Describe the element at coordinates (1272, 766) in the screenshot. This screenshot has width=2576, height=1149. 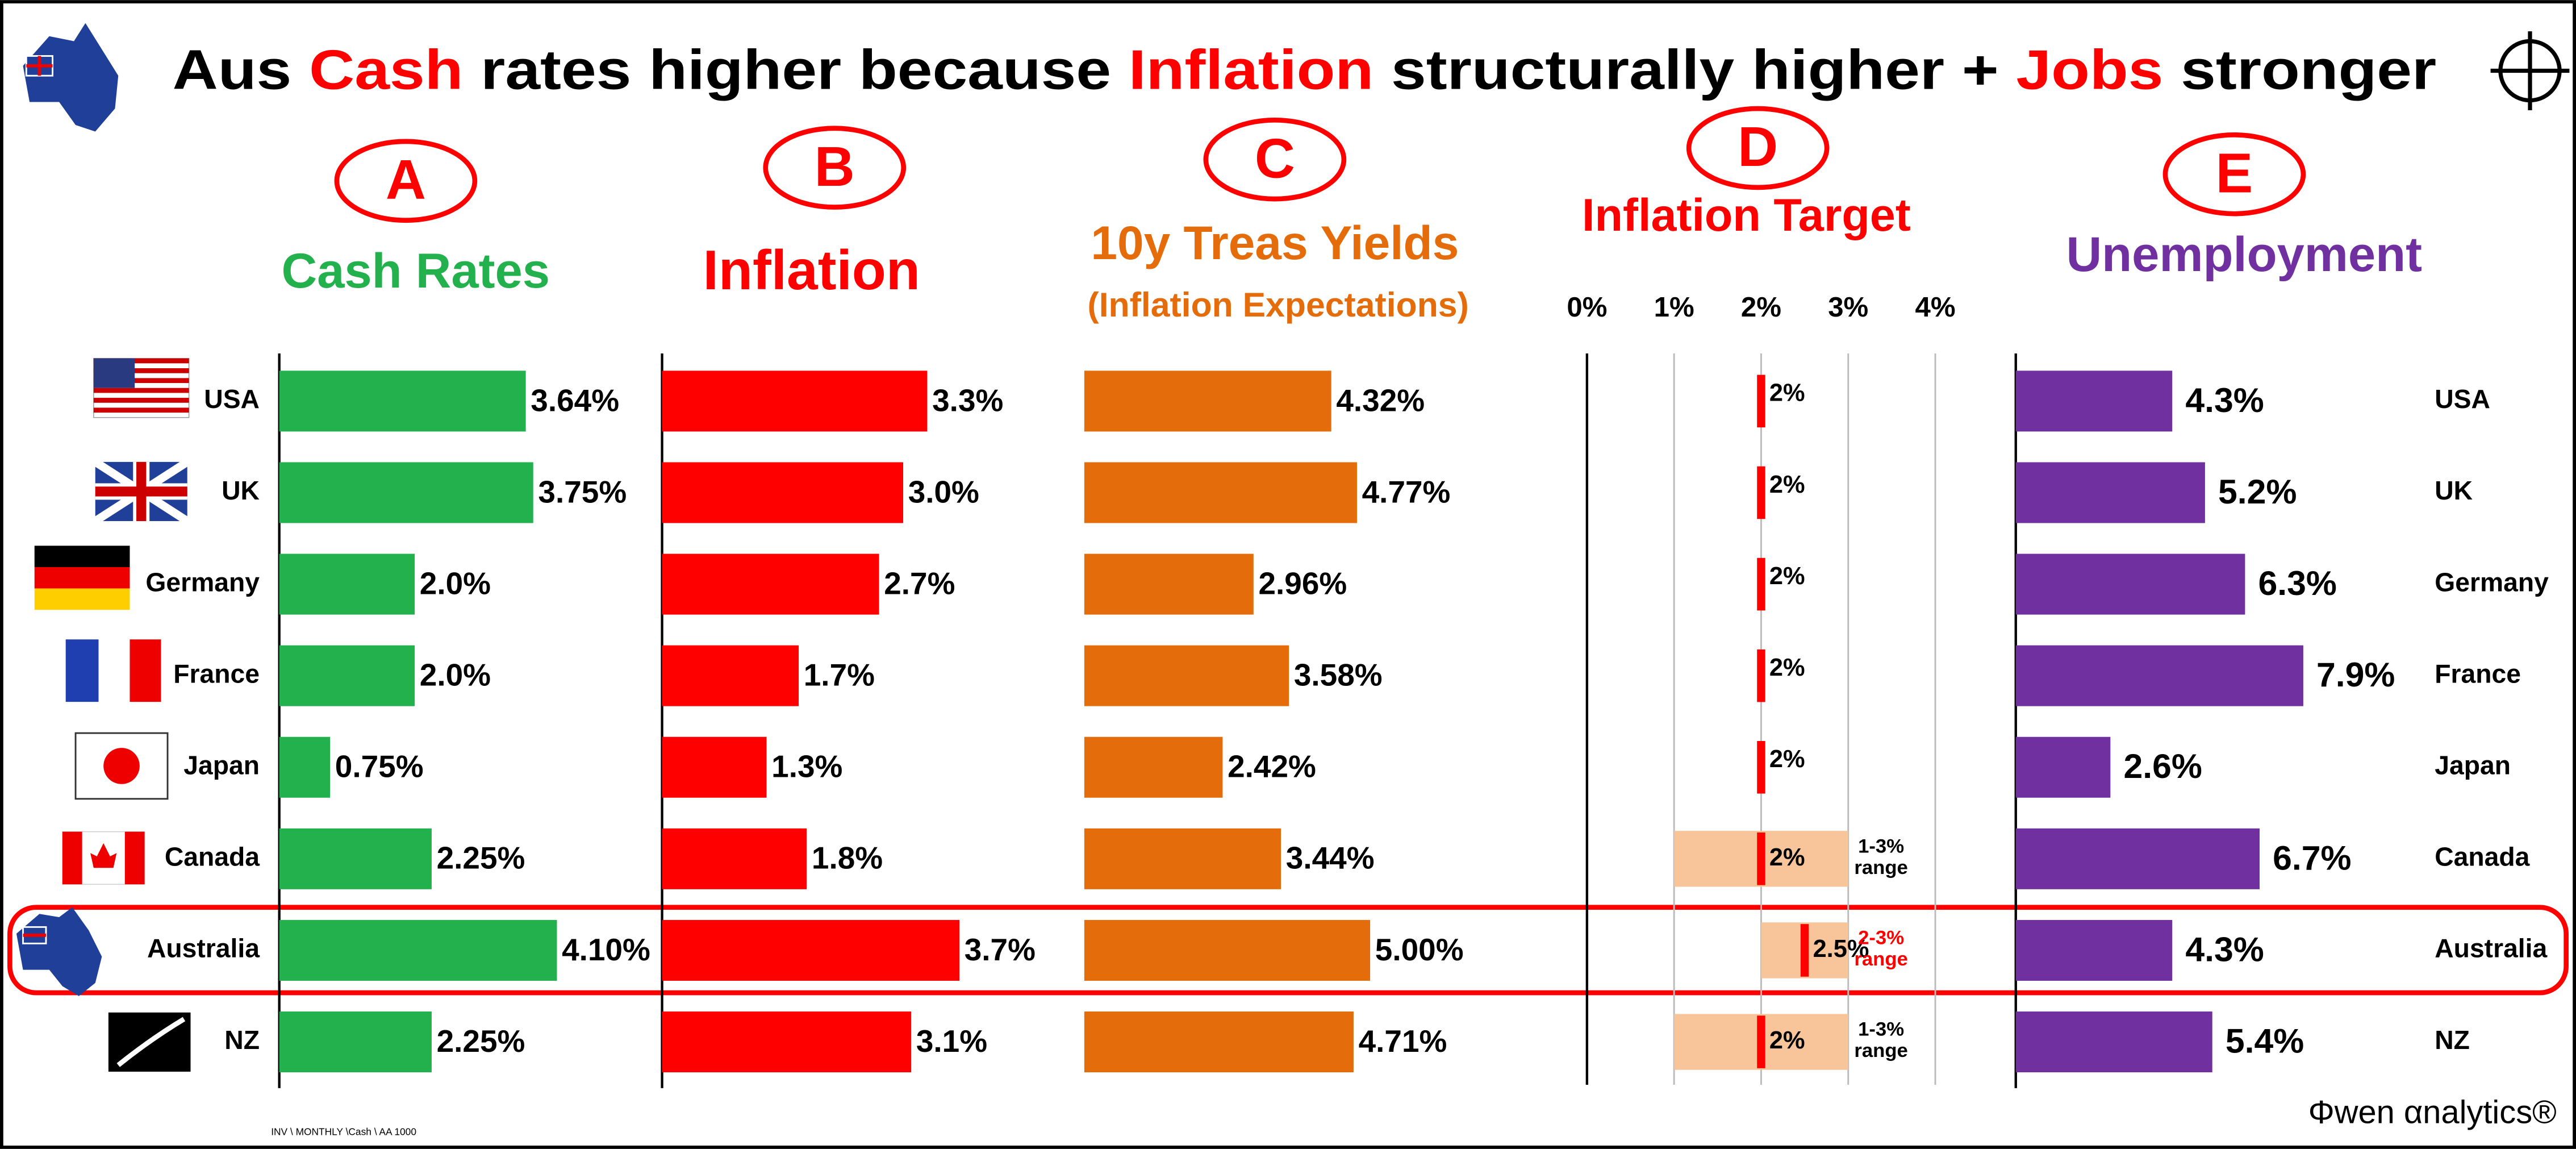
I see `value-label: 2.42%` at that location.